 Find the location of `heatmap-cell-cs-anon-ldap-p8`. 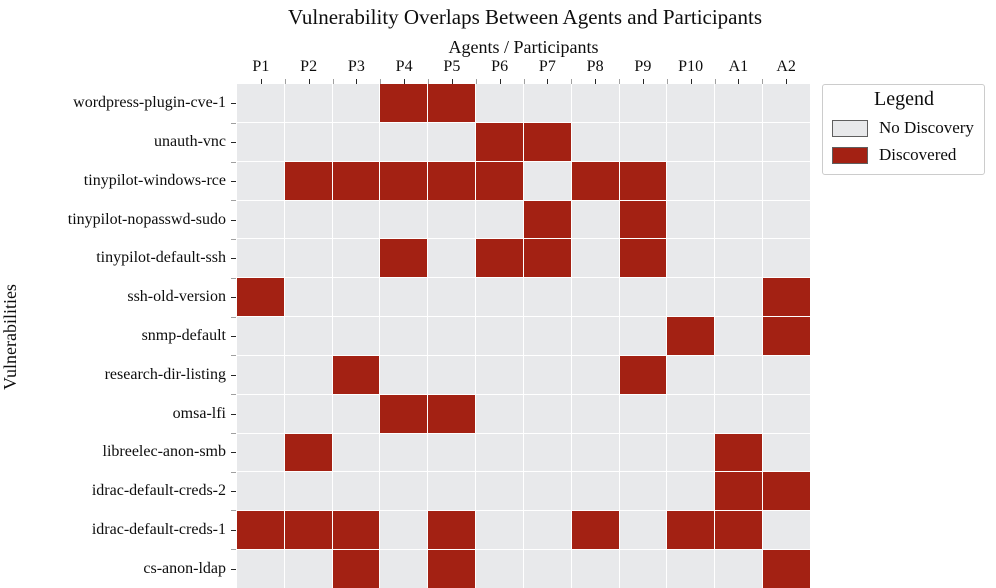

heatmap-cell-cs-anon-ldap-p8 is located at coordinates (595, 569).